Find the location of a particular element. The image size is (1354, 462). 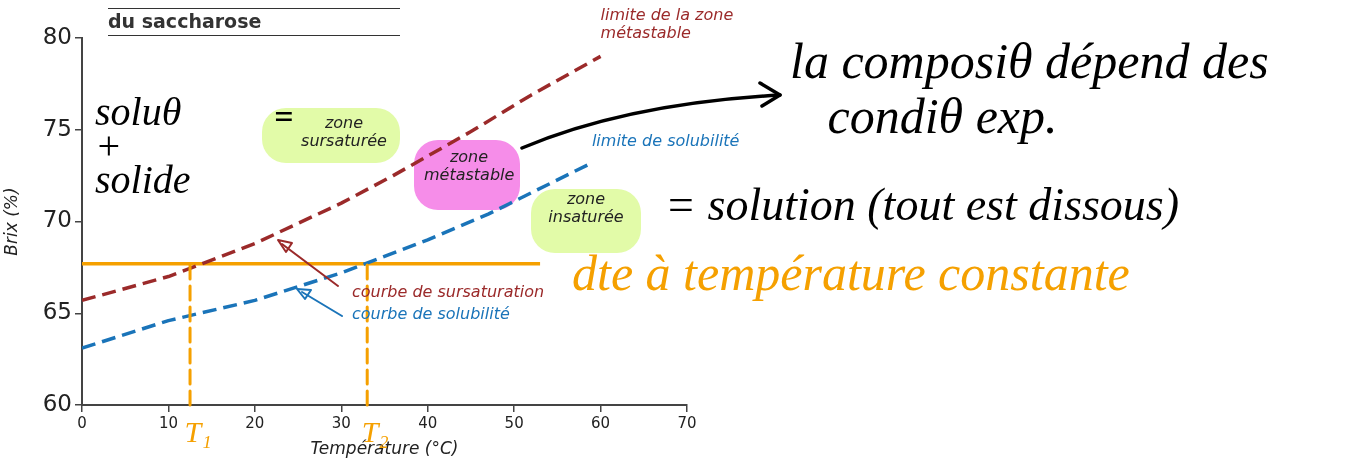

ref-line-label: T₁ is located at coordinates (198, 431).